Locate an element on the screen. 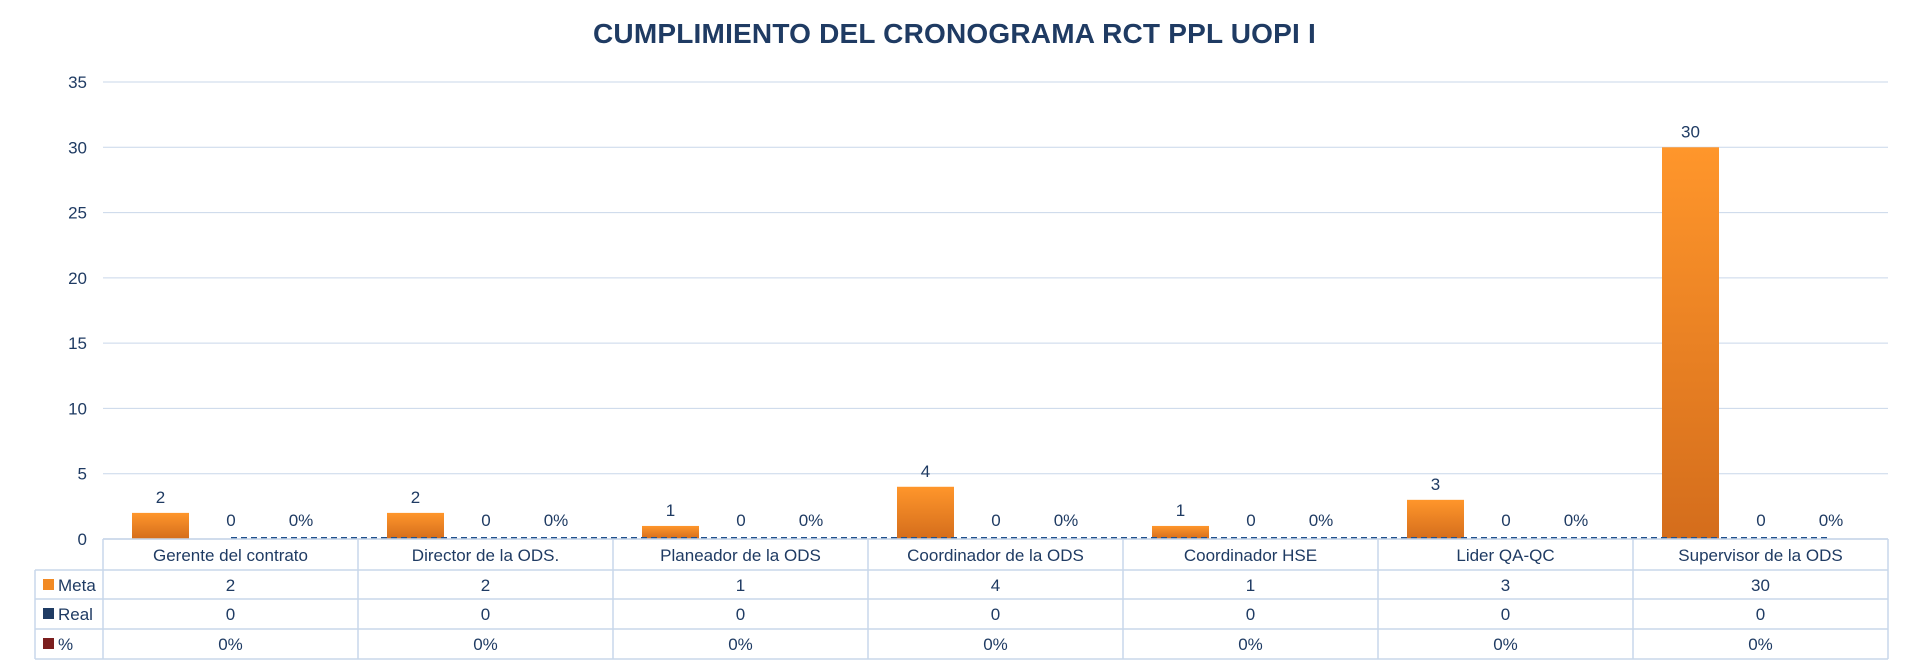  y-tick-label: 0 is located at coordinates (82, 539).